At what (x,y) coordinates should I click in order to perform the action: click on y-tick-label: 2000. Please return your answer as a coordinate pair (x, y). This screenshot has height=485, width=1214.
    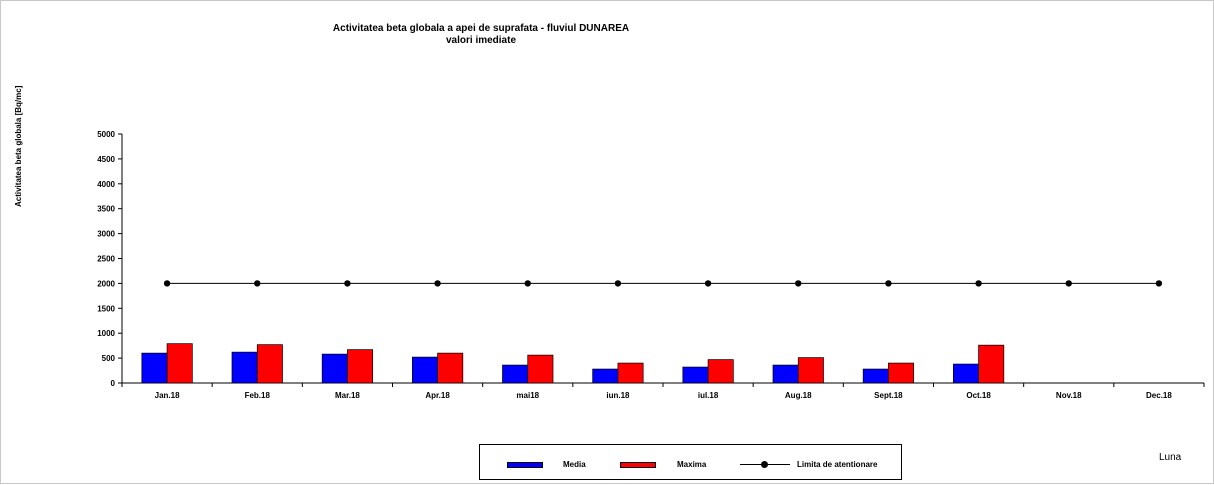
    Looking at the image, I should click on (106, 283).